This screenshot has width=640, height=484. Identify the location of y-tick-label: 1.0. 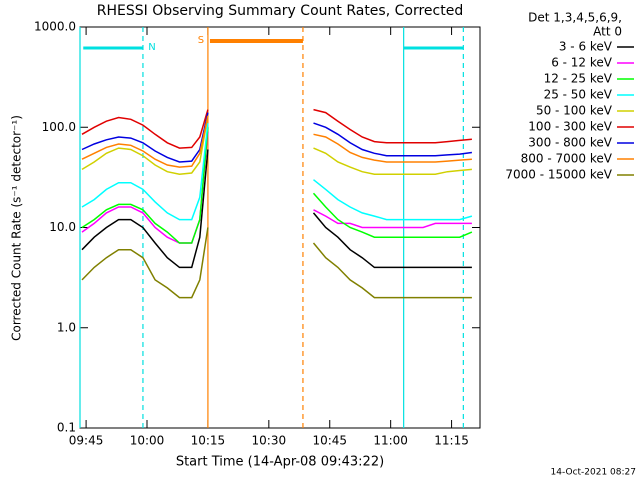
(66, 327).